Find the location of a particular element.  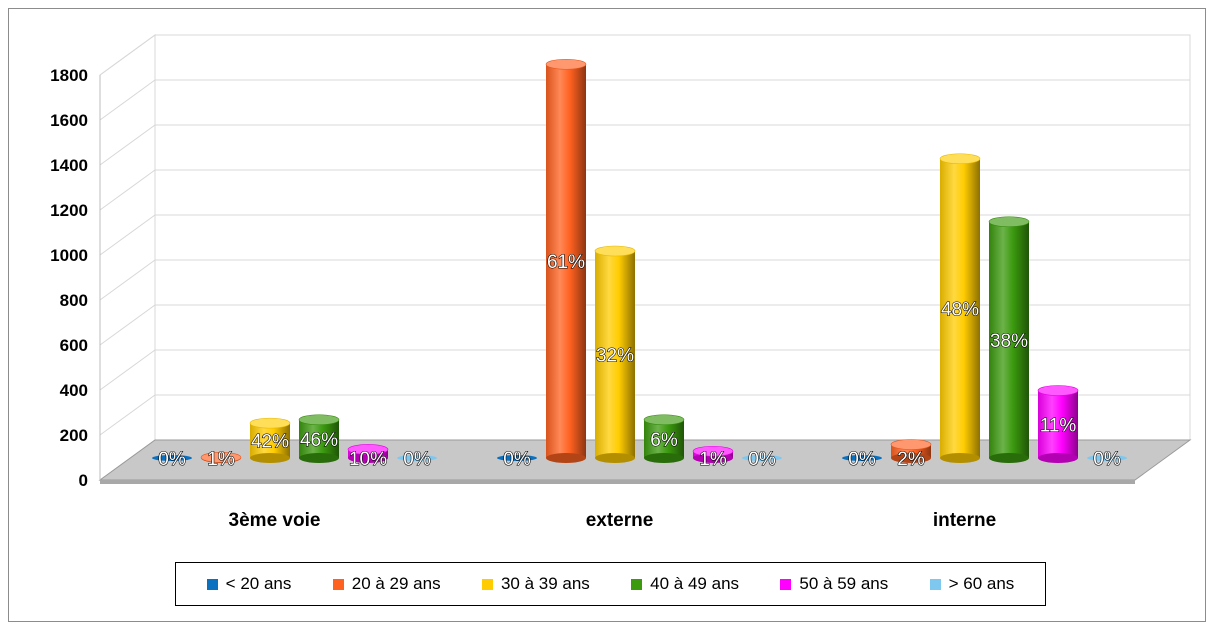

legend-item: 50 à 59 ans is located at coordinates (834, 584).